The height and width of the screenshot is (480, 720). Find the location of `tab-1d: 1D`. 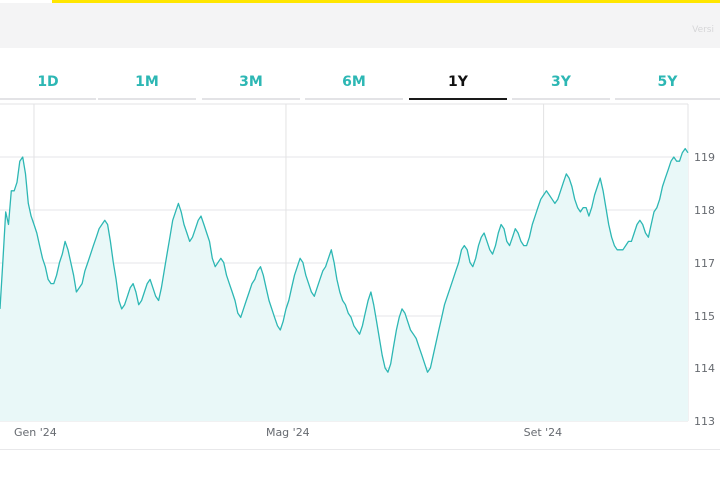

tab-1d: 1D is located at coordinates (48, 82).